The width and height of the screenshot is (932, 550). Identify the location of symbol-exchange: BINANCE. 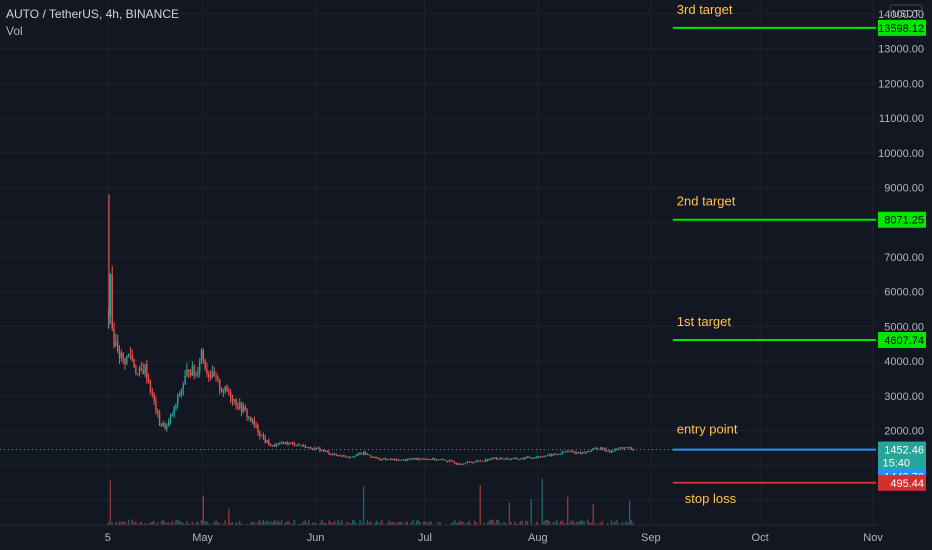
(152, 14).